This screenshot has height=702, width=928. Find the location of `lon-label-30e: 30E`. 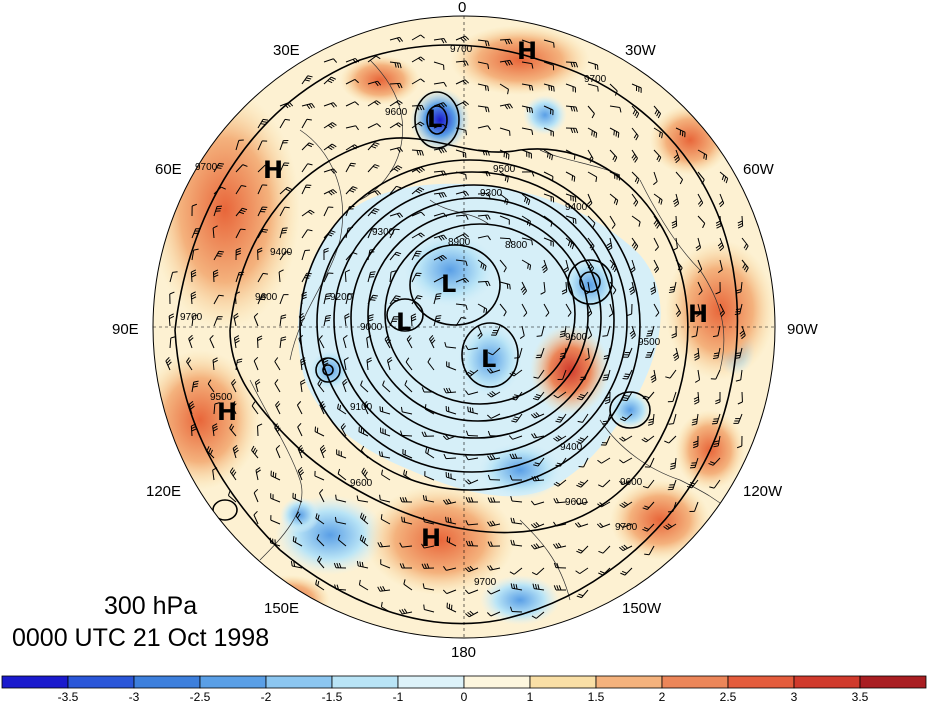

lon-label-30e: 30E is located at coordinates (286, 50).